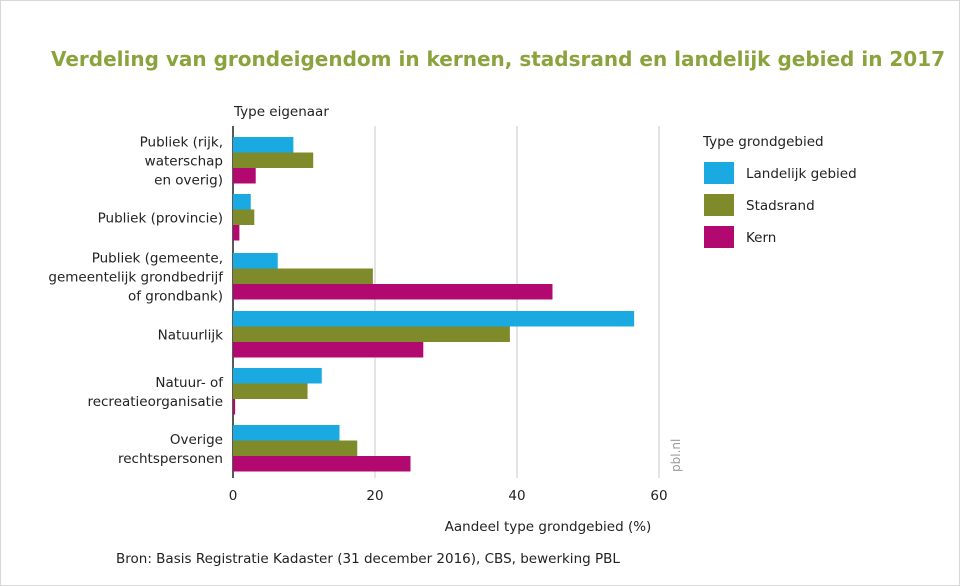 The height and width of the screenshot is (586, 960). Describe the element at coordinates (676, 455) in the screenshot. I see `watermark: pbl.nl` at that location.